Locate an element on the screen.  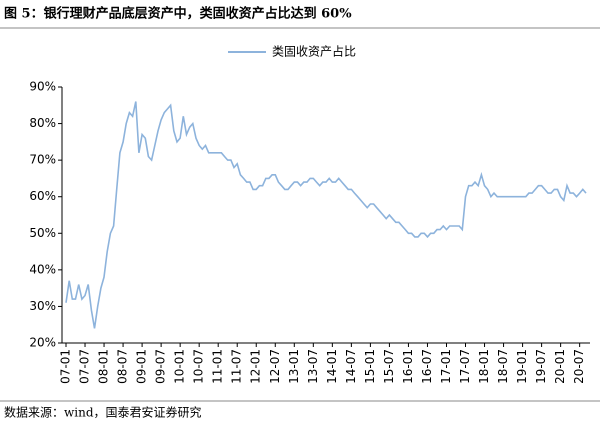
x-tick-label: 16-01 is located at coordinates (408, 366).